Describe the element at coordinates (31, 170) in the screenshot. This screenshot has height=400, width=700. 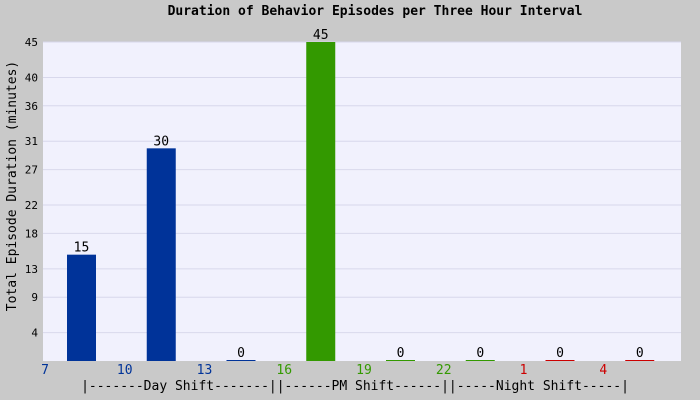
I see `y-tick-label: 27` at that location.